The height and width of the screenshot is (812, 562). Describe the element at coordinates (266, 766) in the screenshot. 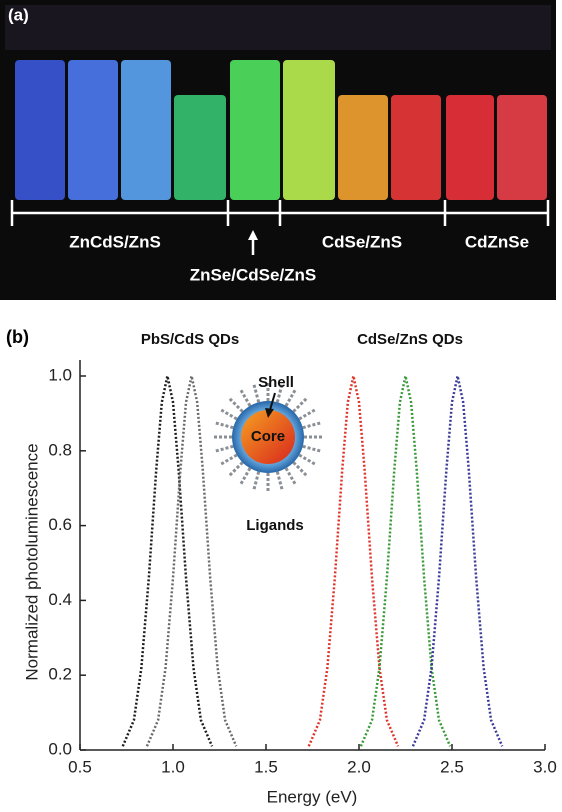

I see `x-tick-label: 1.5` at that location.